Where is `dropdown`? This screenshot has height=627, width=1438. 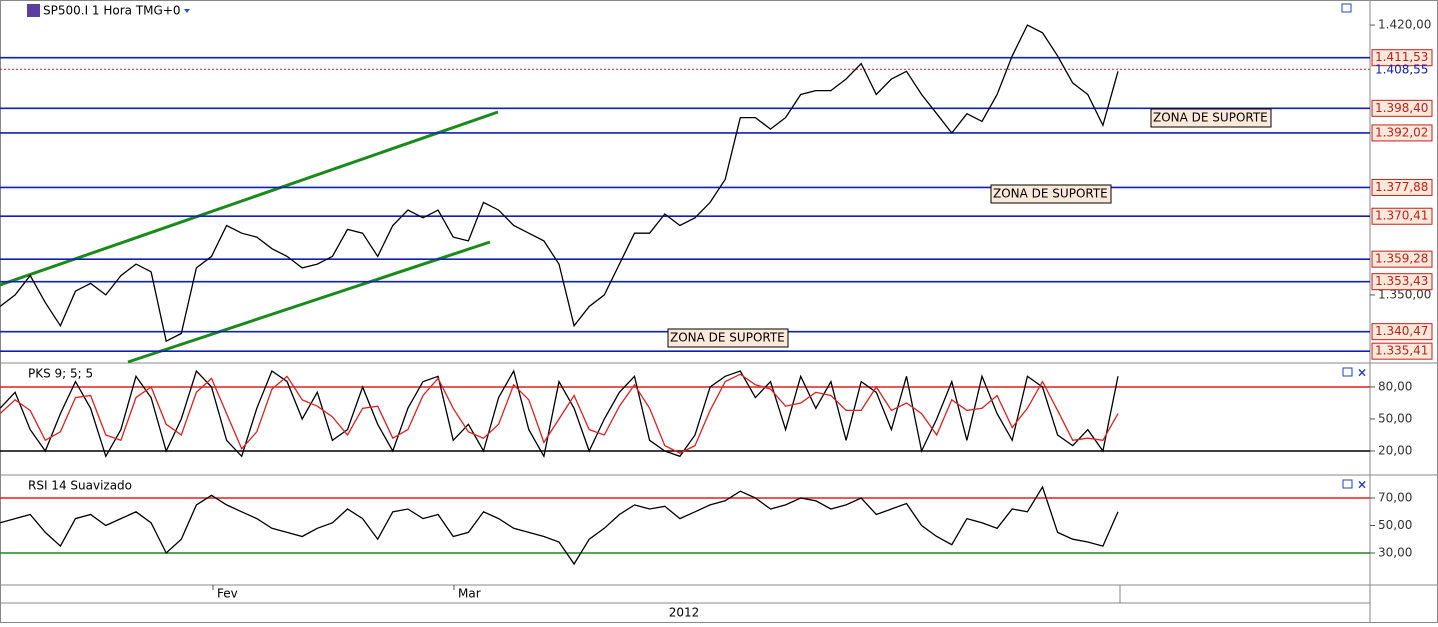 dropdown is located at coordinates (187, 11).